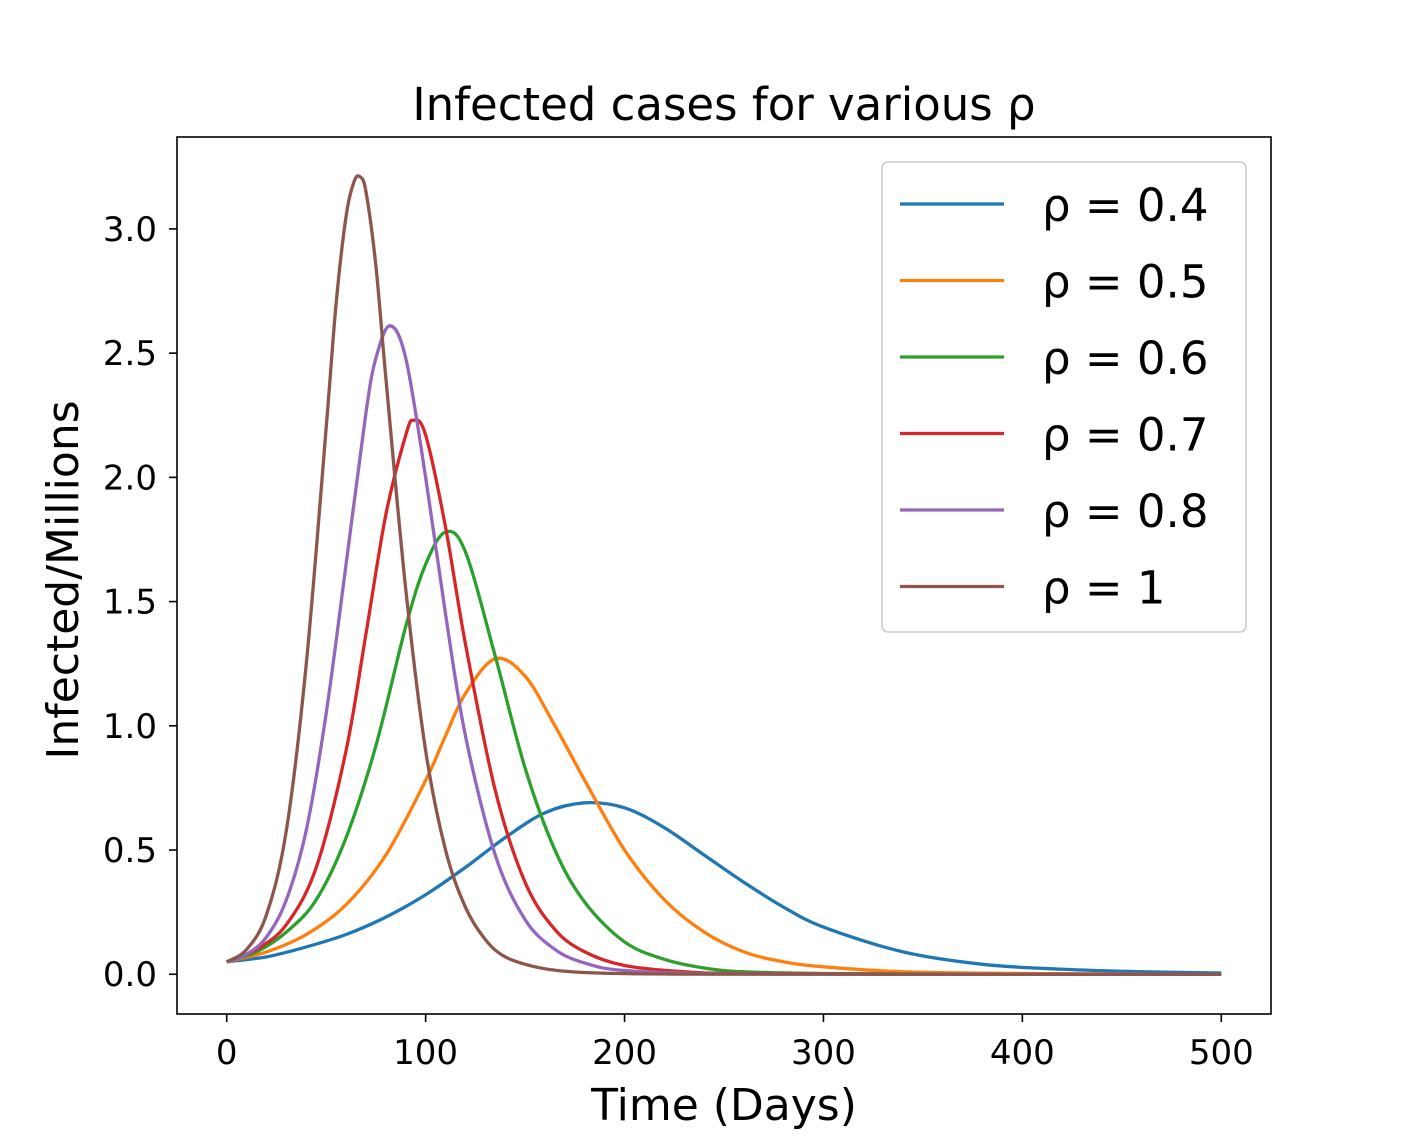 This screenshot has height=1140, width=1412. What do you see at coordinates (425, 1053) in the screenshot?
I see `x-tick-label: 100` at bounding box center [425, 1053].